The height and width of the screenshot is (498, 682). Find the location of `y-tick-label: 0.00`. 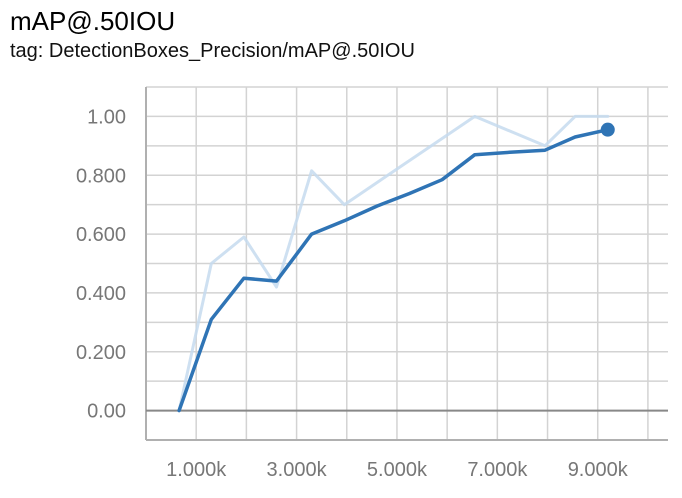

y-tick-label: 0.00 is located at coordinates (106, 412).